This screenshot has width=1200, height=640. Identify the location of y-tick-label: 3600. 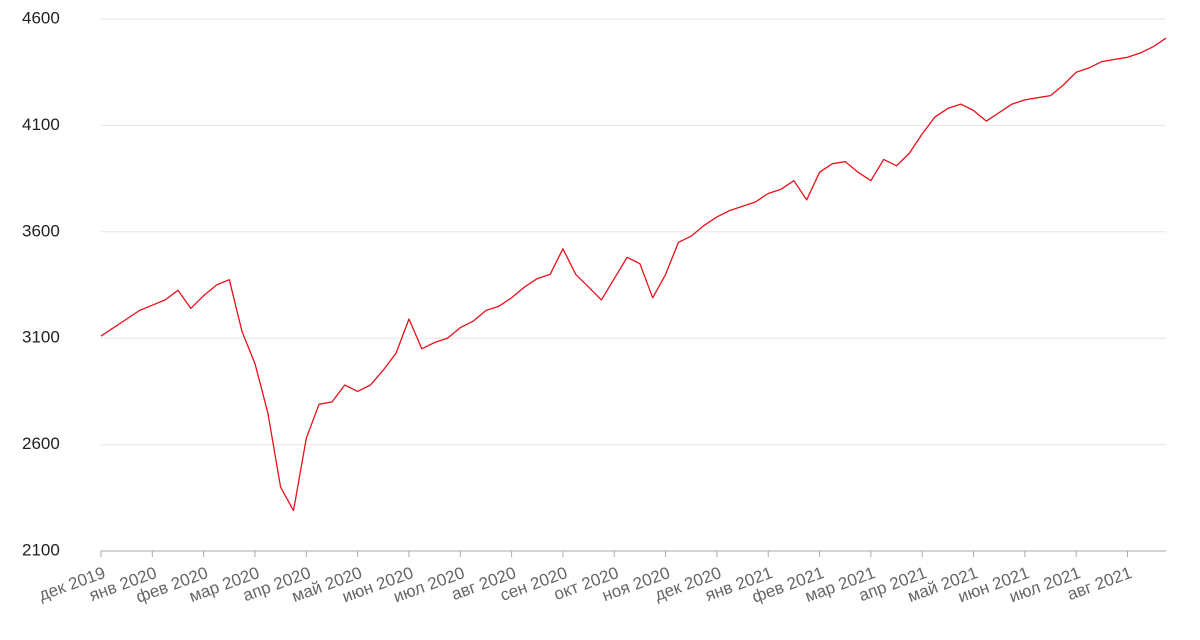
(41, 230).